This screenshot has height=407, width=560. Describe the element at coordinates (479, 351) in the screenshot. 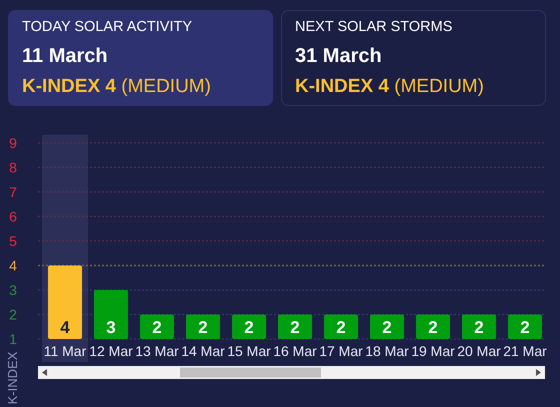

I see `x-tick-label: 20 Mar` at that location.